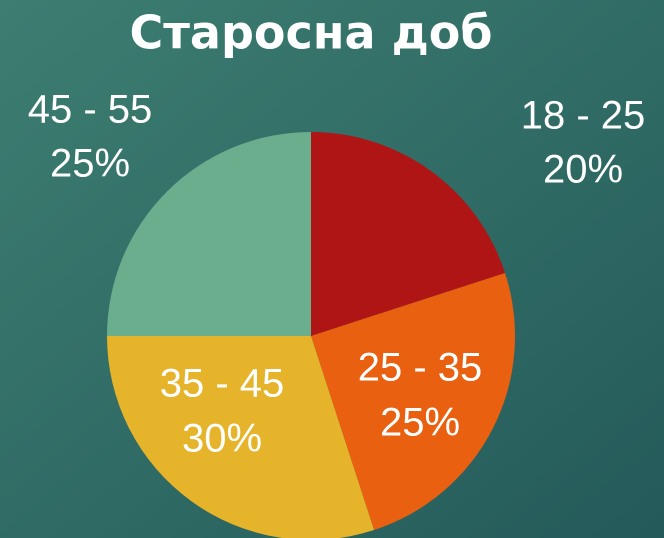 This screenshot has height=538, width=664. I want to click on slice-category-label: 45 - 55, so click(90, 110).